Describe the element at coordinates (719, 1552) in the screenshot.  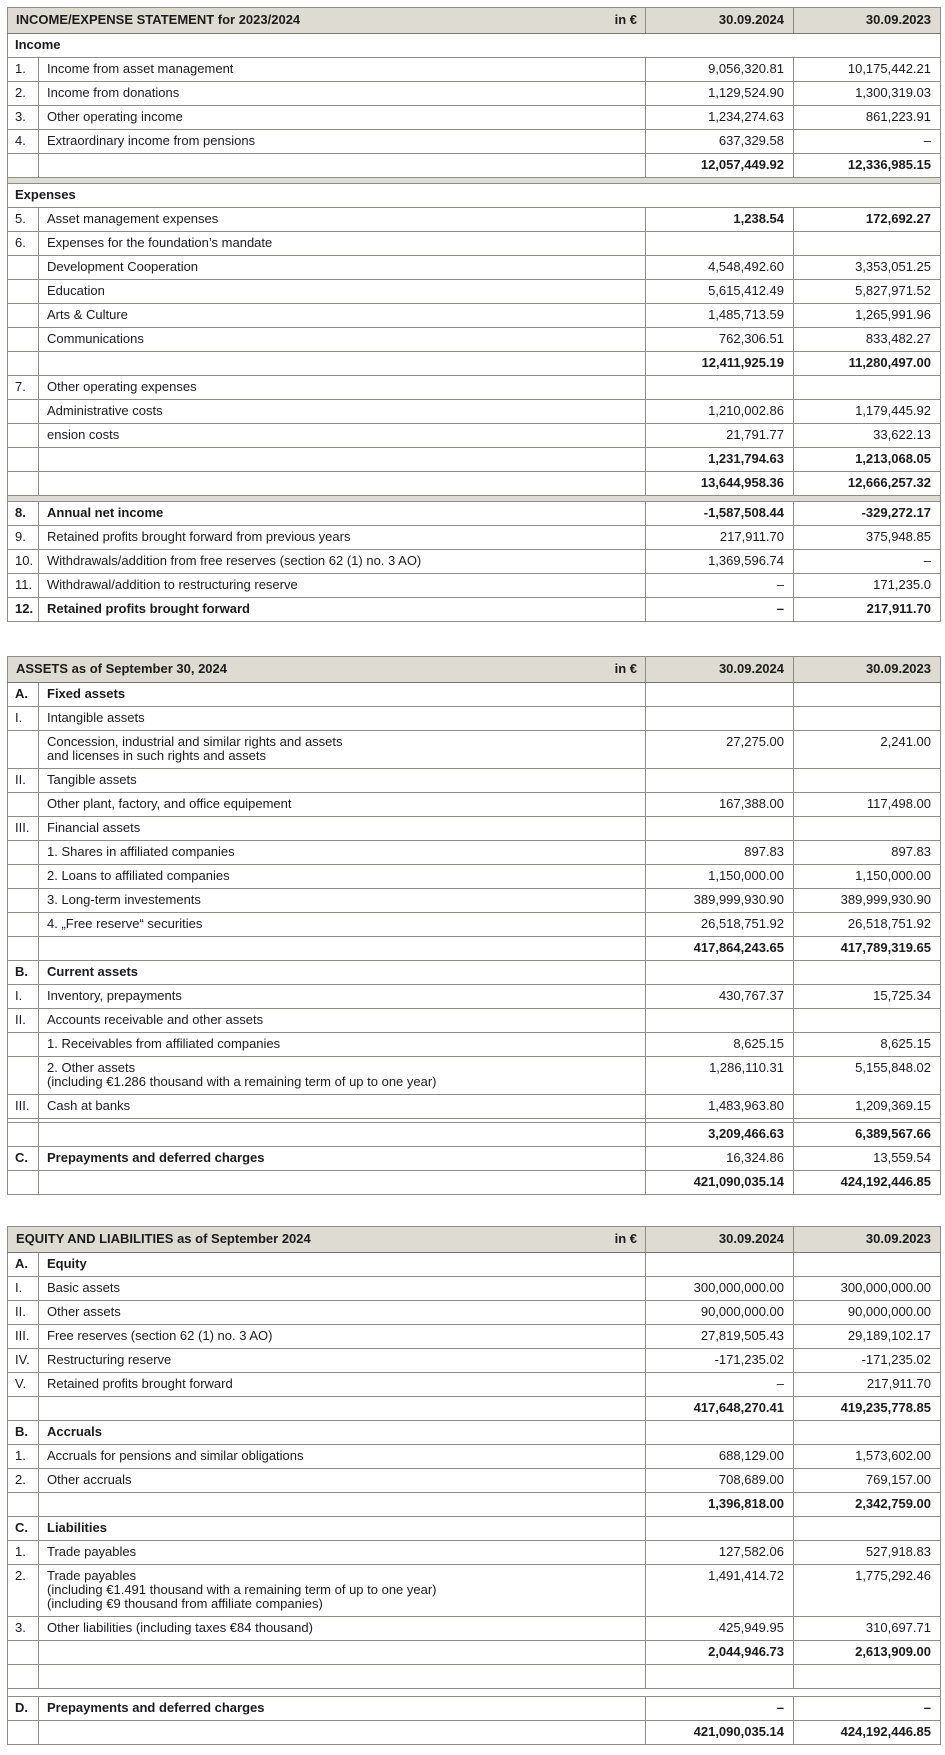
I see `value-2024: 127,582.06` at that location.